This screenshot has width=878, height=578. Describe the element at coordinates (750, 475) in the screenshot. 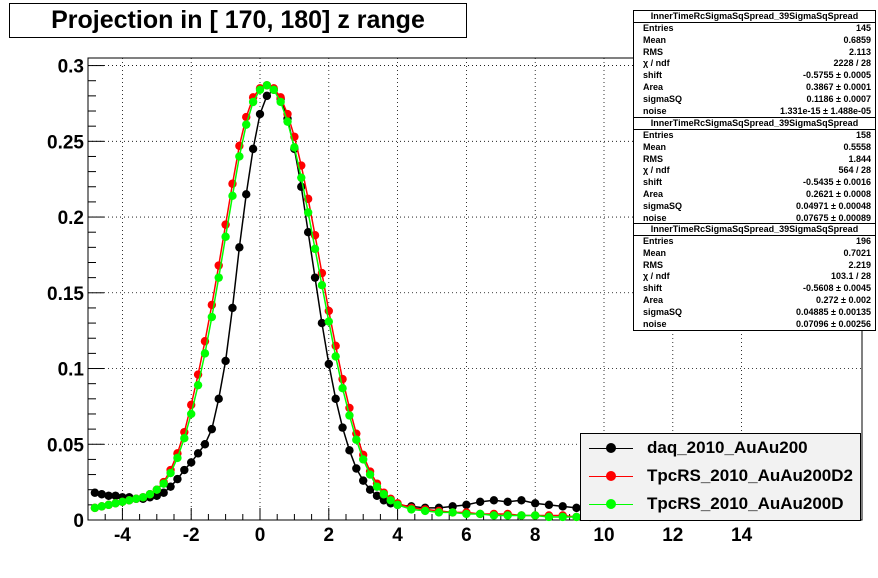

I see `legend-label: TpcRS_2010_AuAu200D2` at that location.